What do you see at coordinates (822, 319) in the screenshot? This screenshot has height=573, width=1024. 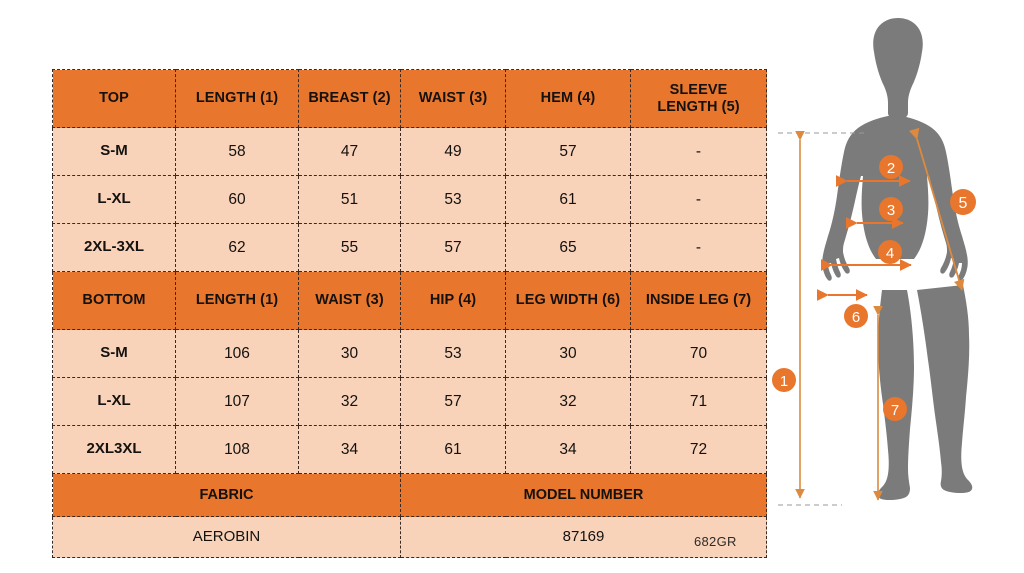 I see `guide-lines` at bounding box center [822, 319].